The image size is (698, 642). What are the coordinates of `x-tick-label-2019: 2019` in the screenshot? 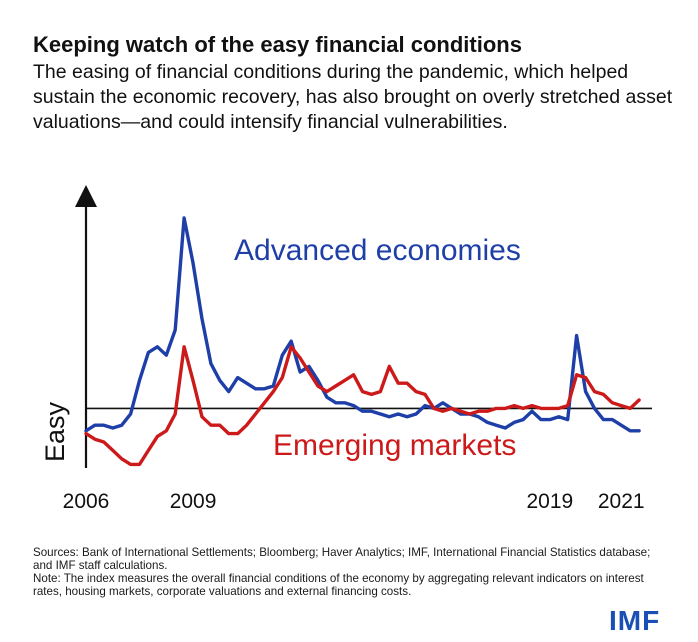 It's located at (550, 501).